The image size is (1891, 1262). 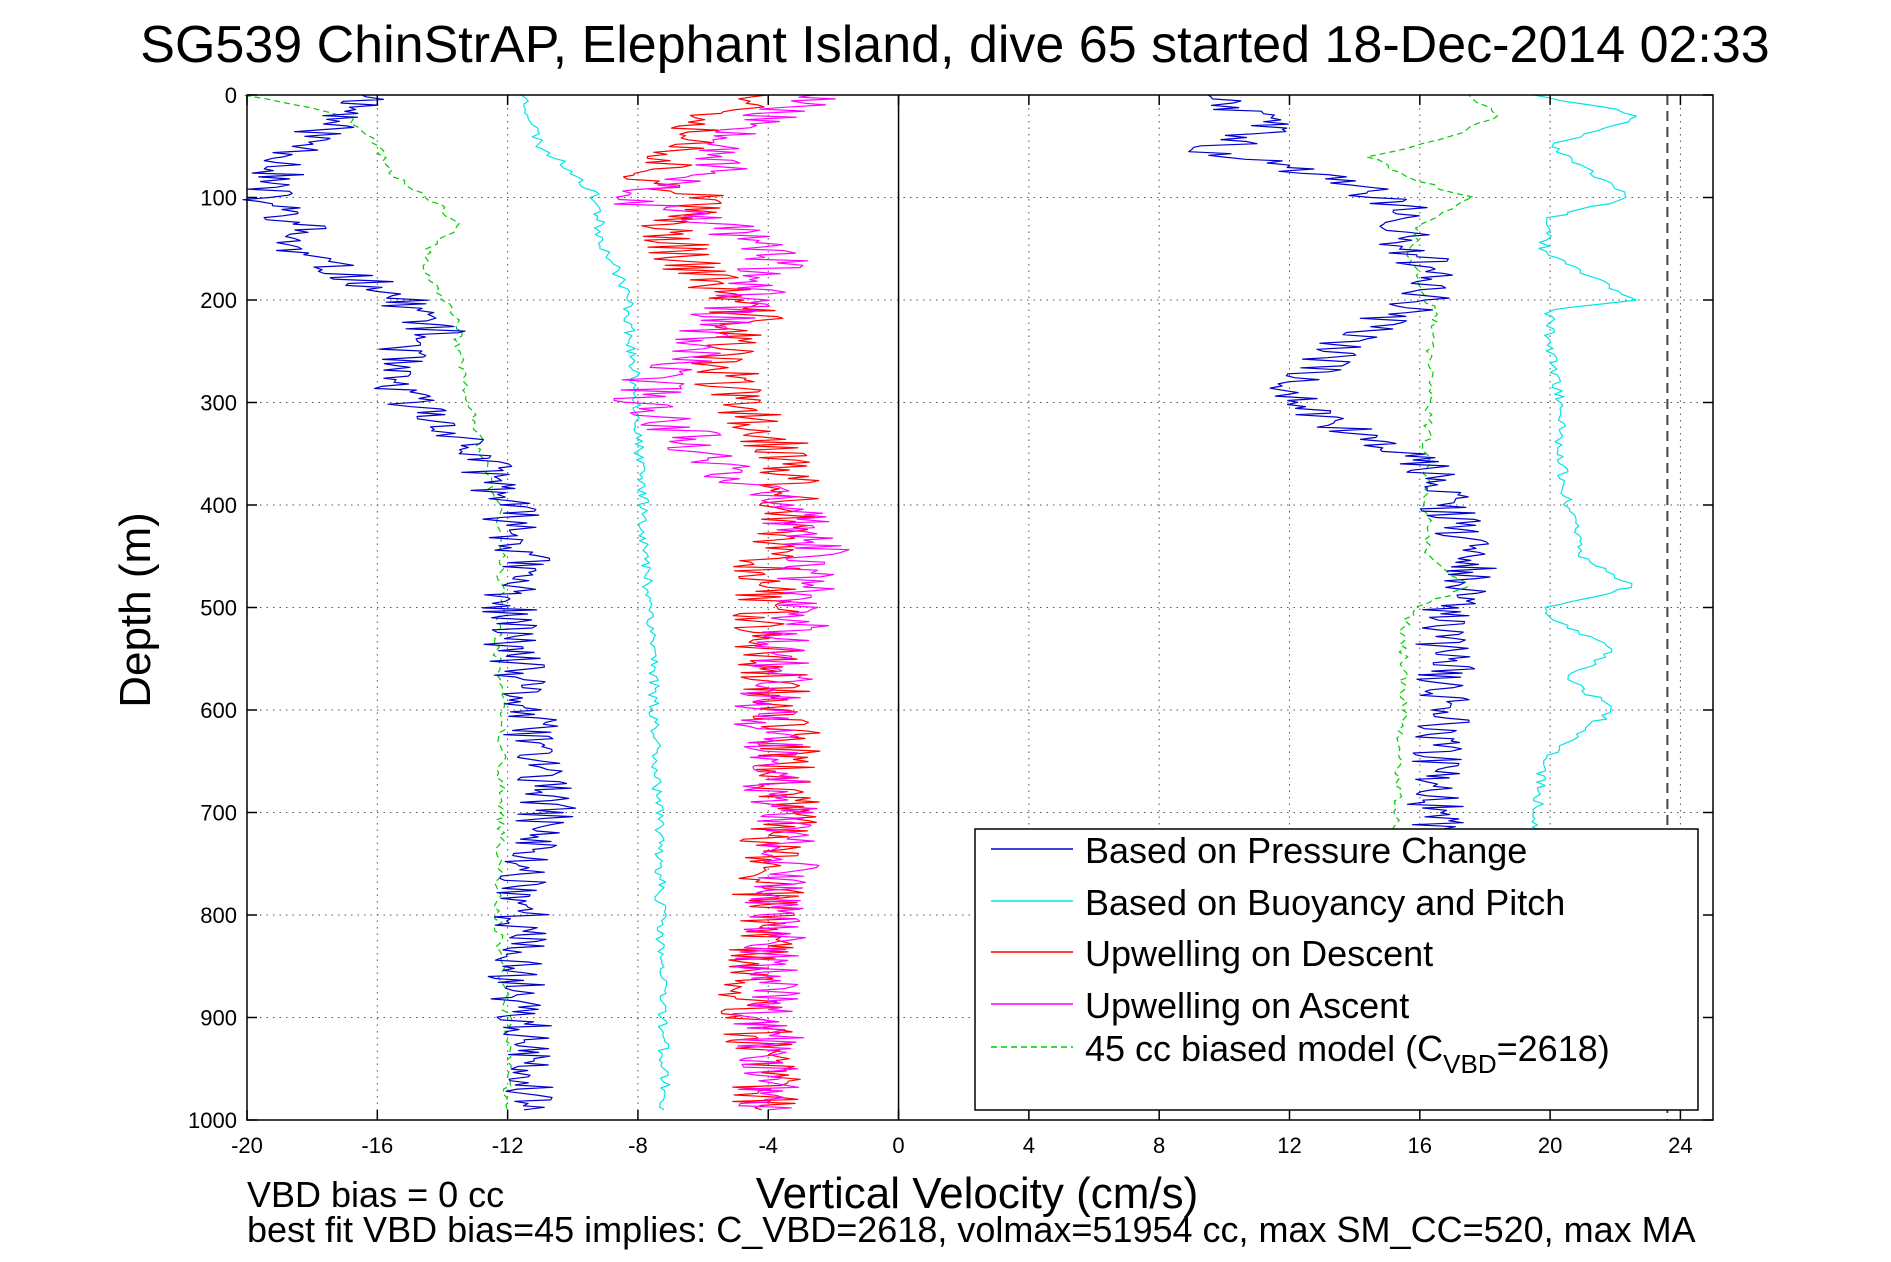 What do you see at coordinates (768, 1145) in the screenshot?
I see `x-tick-label: -4` at bounding box center [768, 1145].